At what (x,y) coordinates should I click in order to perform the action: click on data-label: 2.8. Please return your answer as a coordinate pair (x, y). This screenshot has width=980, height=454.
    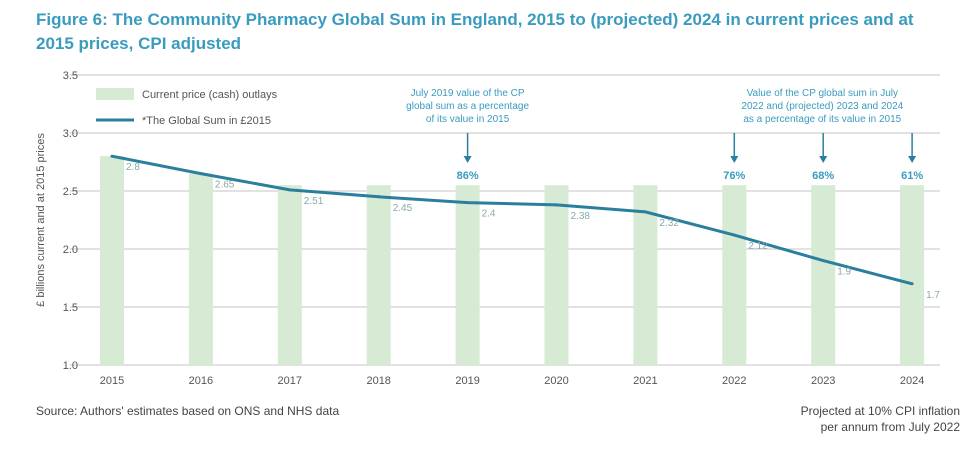
    Looking at the image, I should click on (133, 167).